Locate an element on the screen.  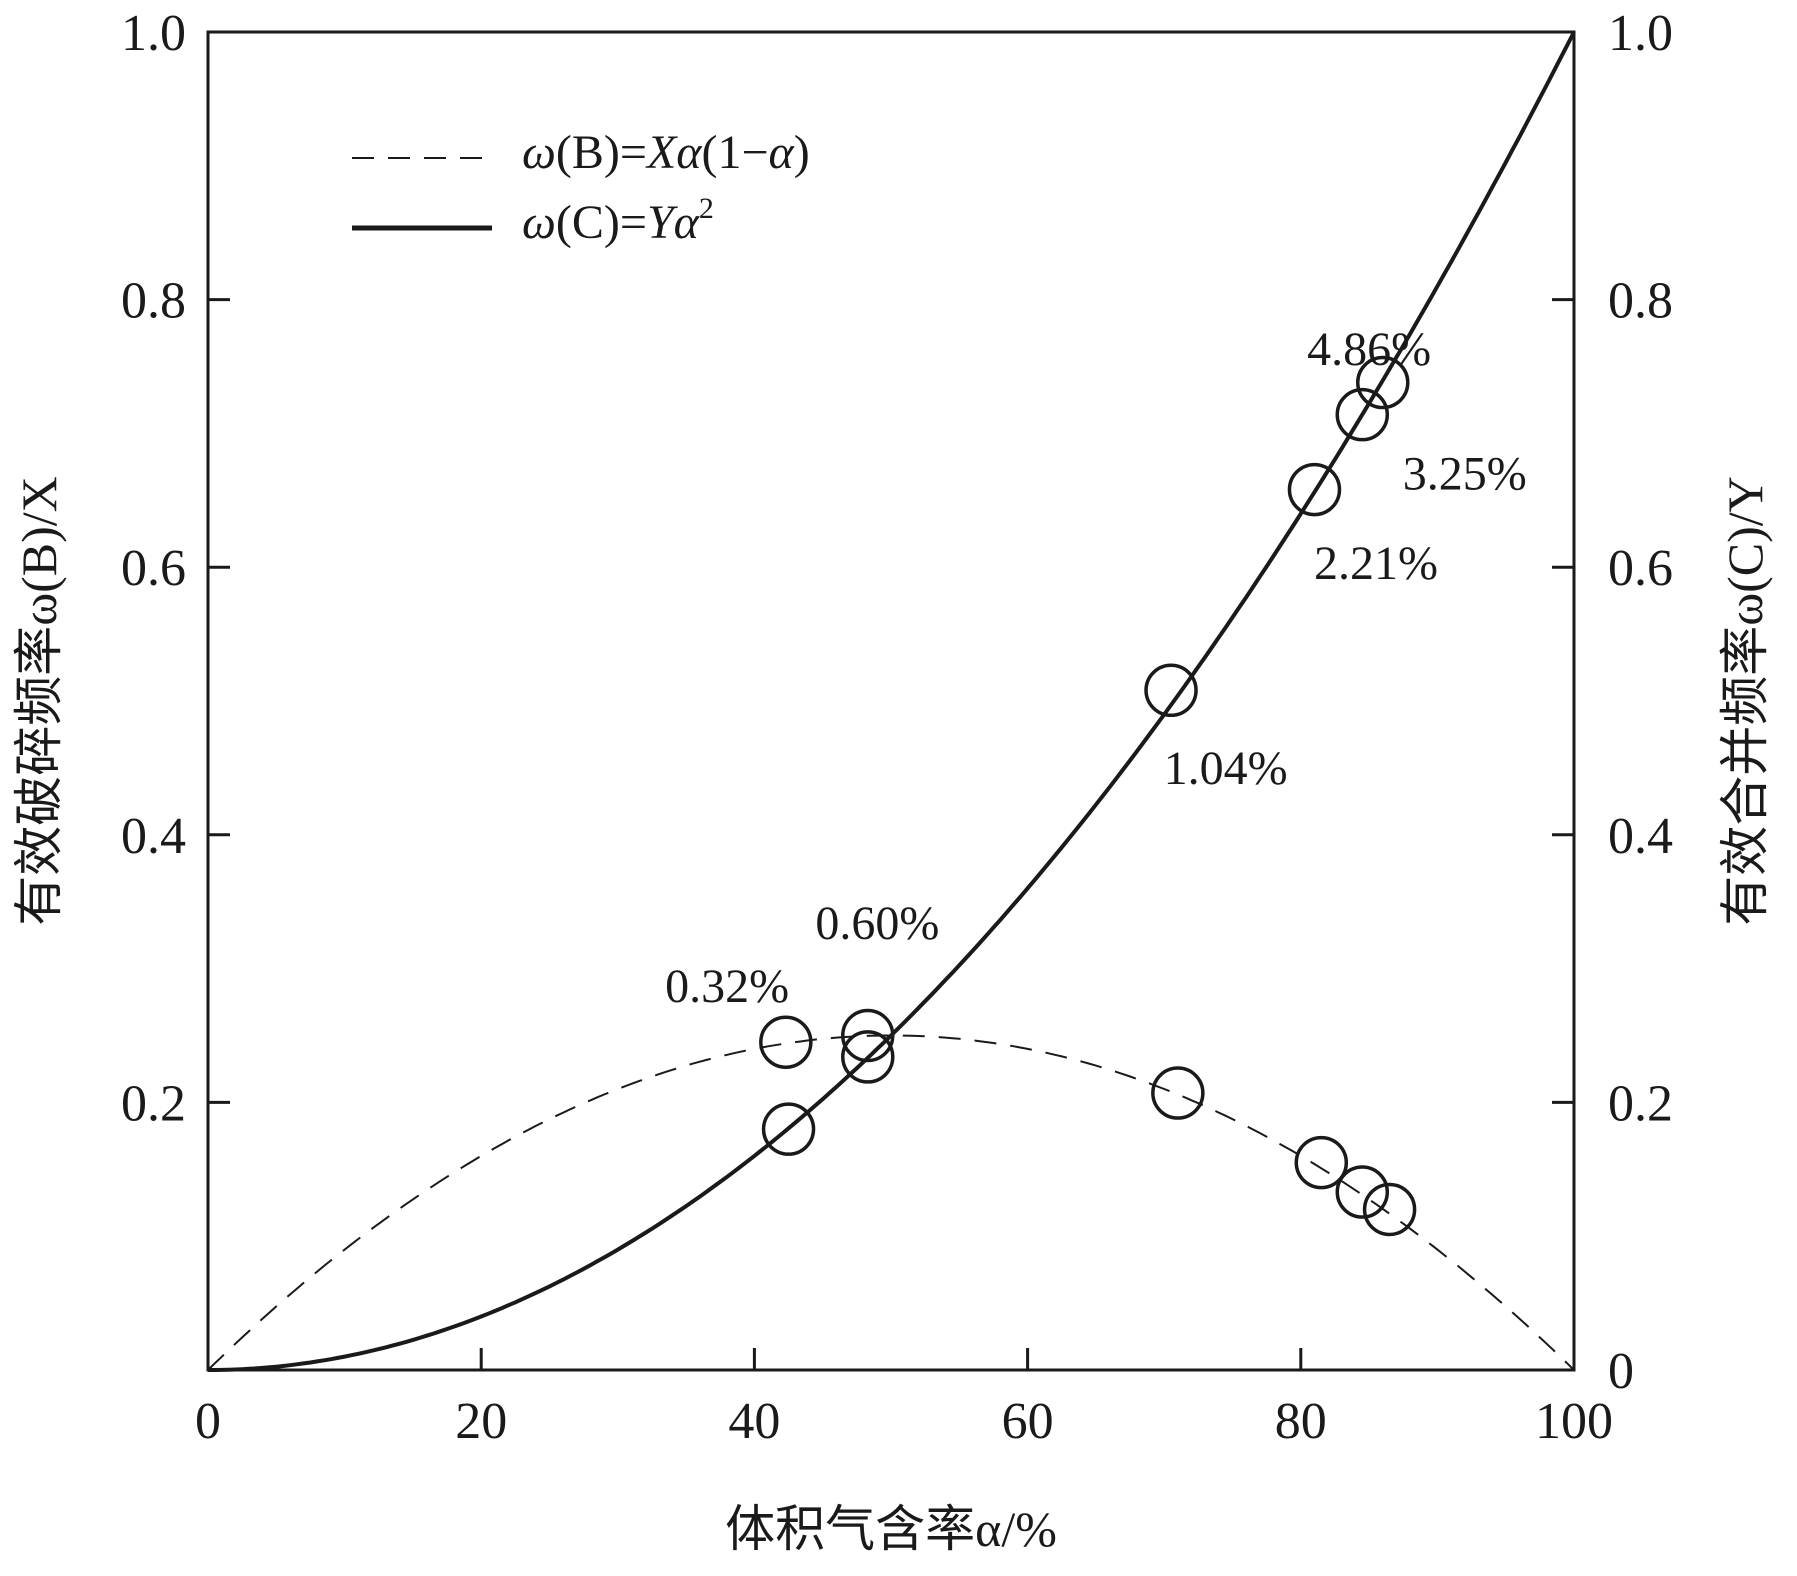
legend-b-omega: ω is located at coordinates (539, 152).